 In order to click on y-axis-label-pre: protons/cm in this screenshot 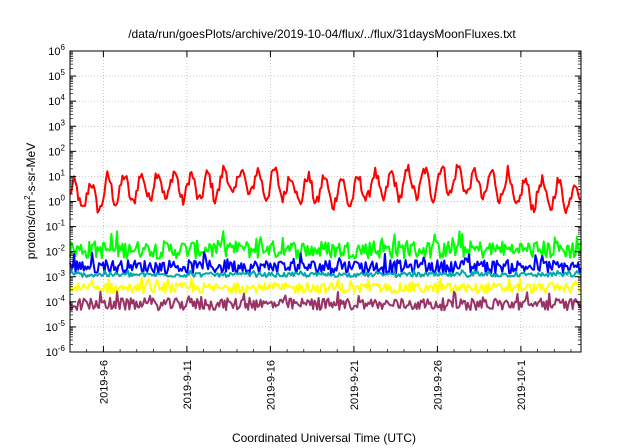, I will do `click(31, 229)`.